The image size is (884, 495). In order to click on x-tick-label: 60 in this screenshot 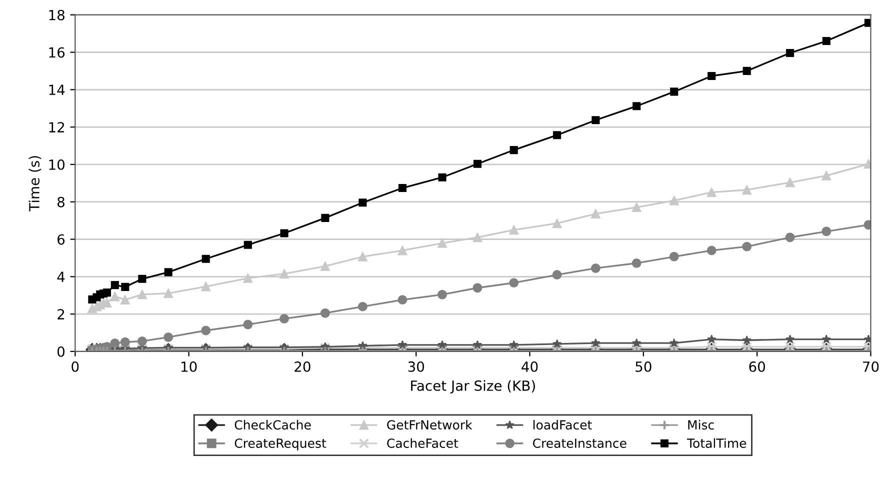, I will do `click(757, 366)`.